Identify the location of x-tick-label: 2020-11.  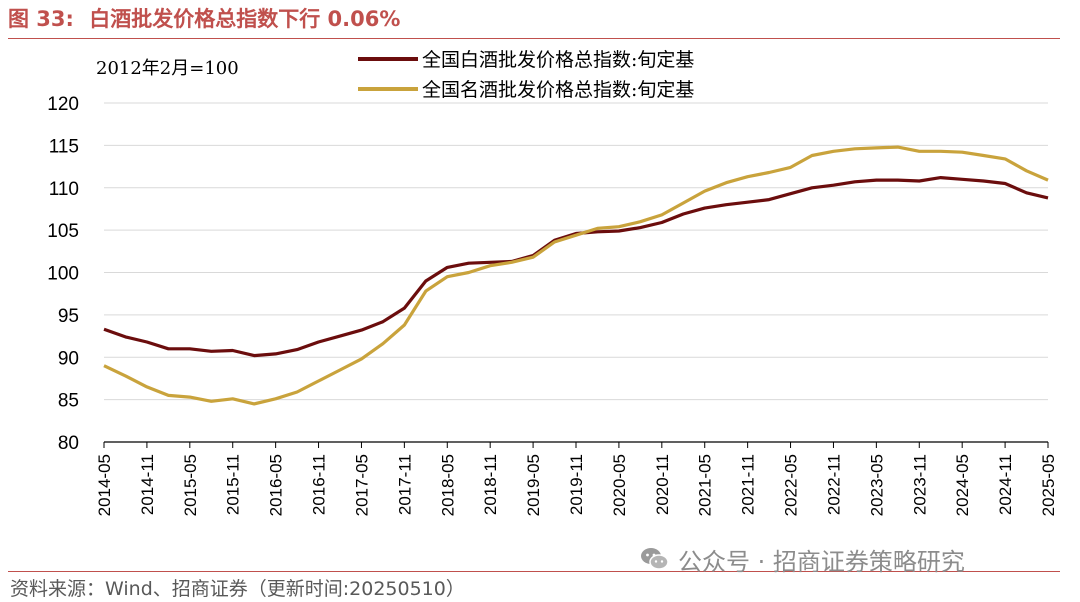
(662, 484).